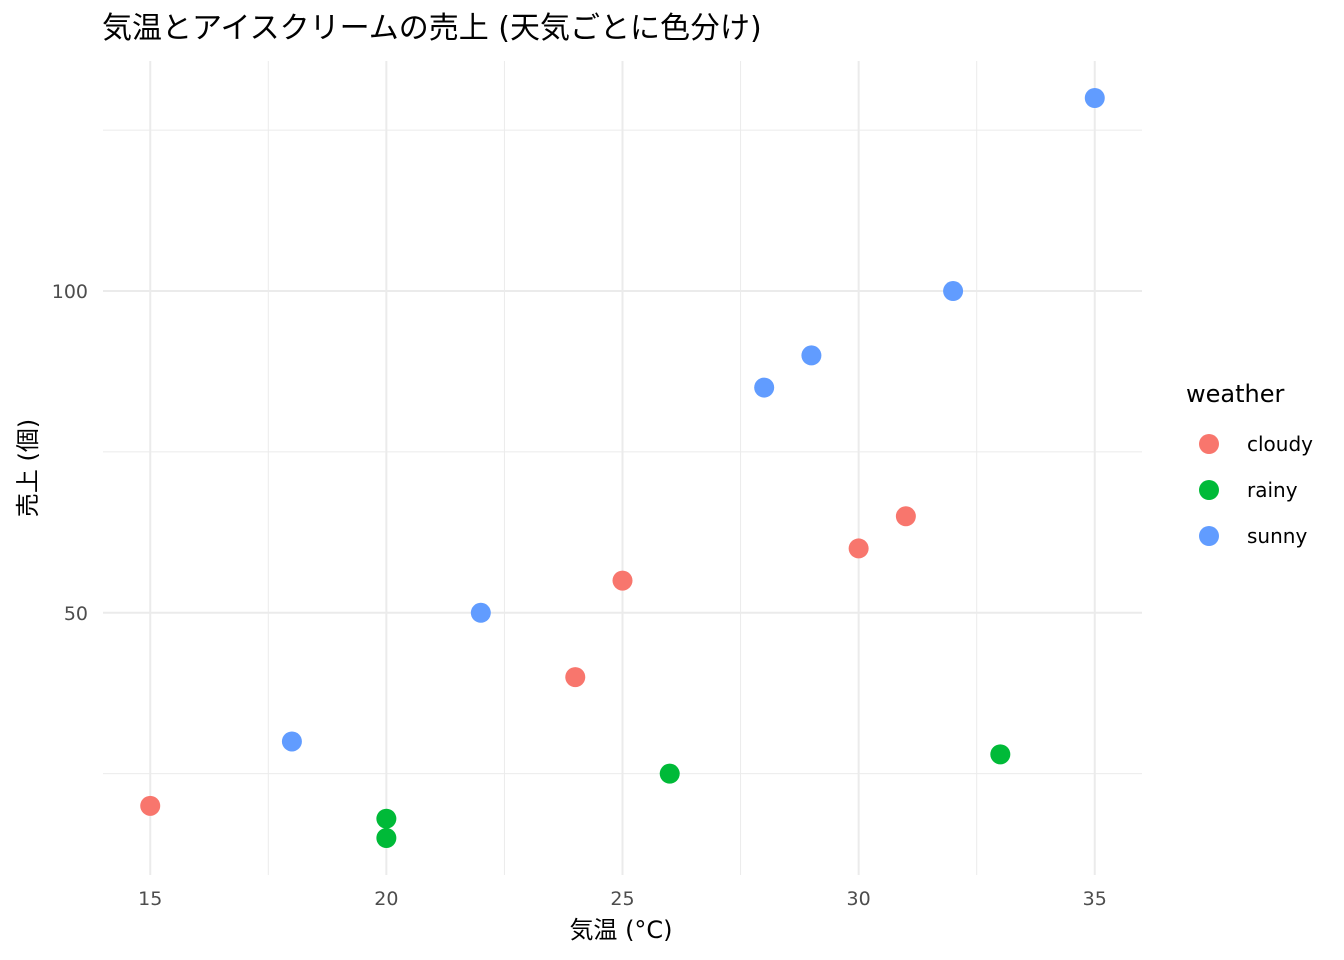 The image size is (1344, 960). I want to click on x-tick-label: 15, so click(150, 899).